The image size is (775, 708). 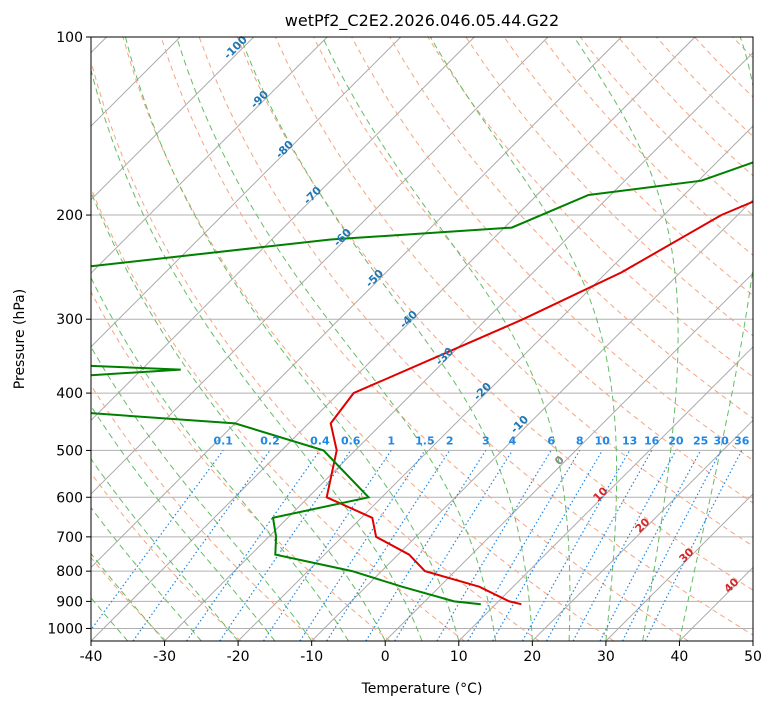 What do you see at coordinates (425, 440) in the screenshot?
I see `mixing-ratio-label: 1.5` at bounding box center [425, 440].